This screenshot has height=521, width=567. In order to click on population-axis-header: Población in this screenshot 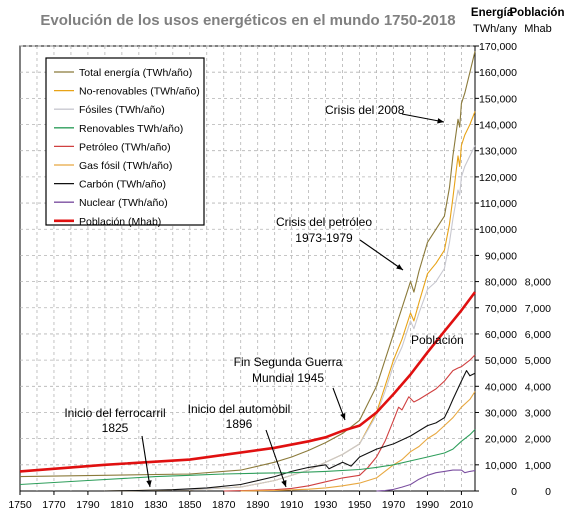, I will do `click(537, 13)`.